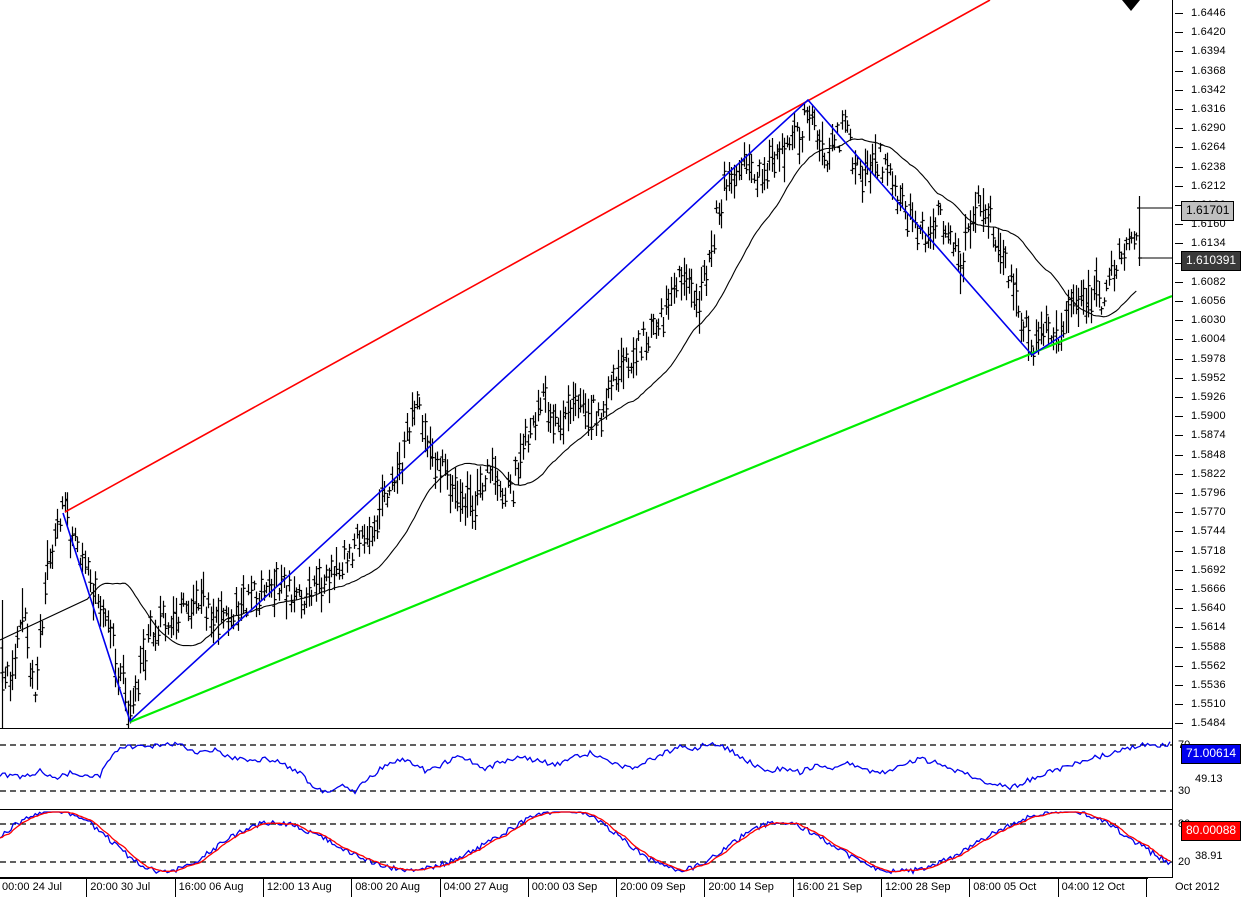 The height and width of the screenshot is (897, 1243). Describe the element at coordinates (1208, 301) in the screenshot. I see `price-tick-label: 1.6056` at that location.